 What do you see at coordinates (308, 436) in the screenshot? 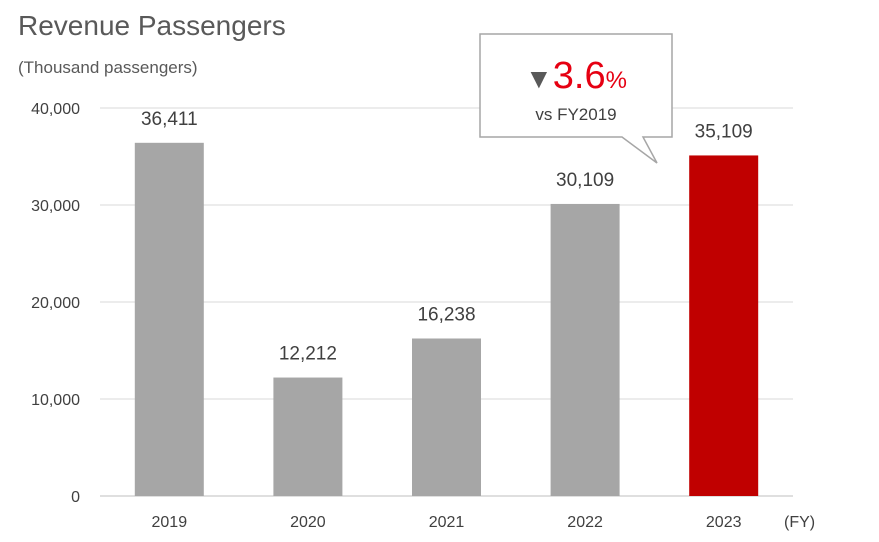
I see `bar-2020` at bounding box center [308, 436].